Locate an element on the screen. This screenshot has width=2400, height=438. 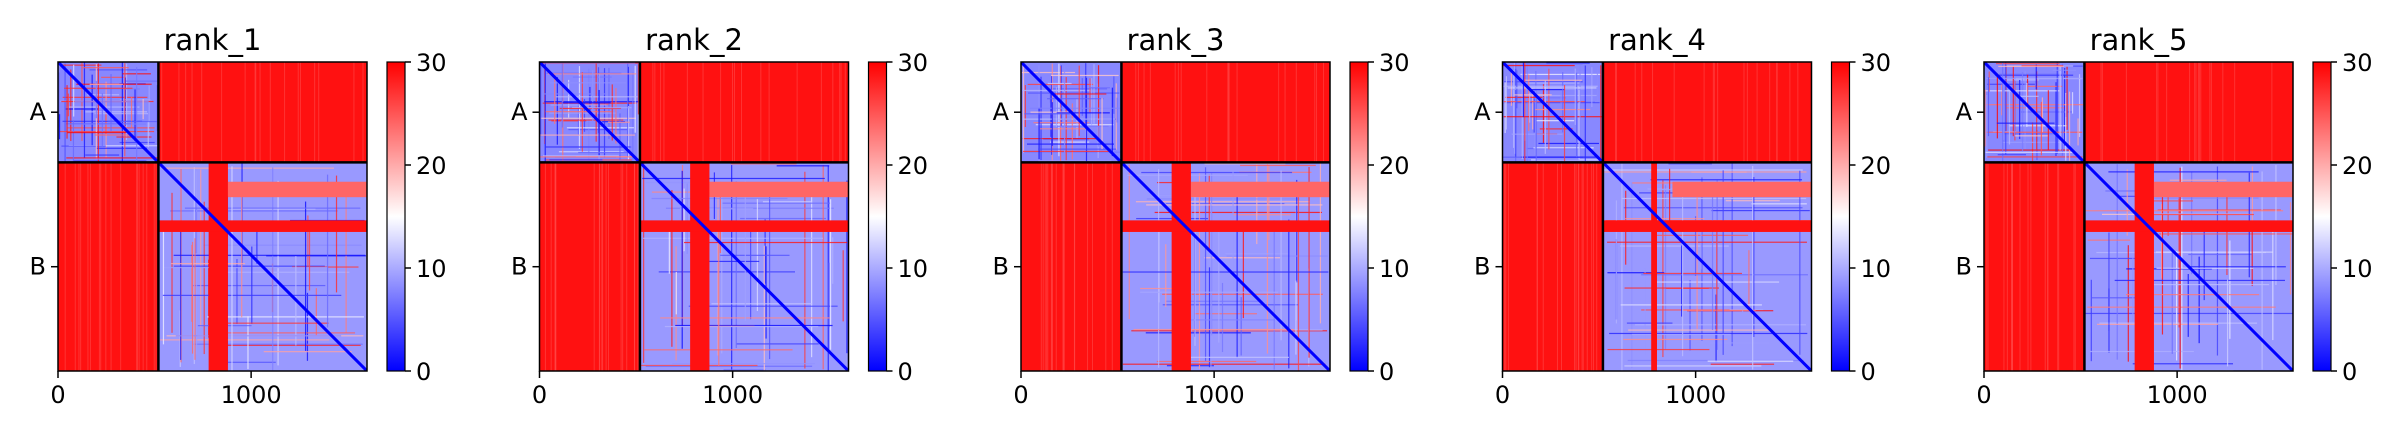
chart-title: rank_4 is located at coordinates (1657, 40).